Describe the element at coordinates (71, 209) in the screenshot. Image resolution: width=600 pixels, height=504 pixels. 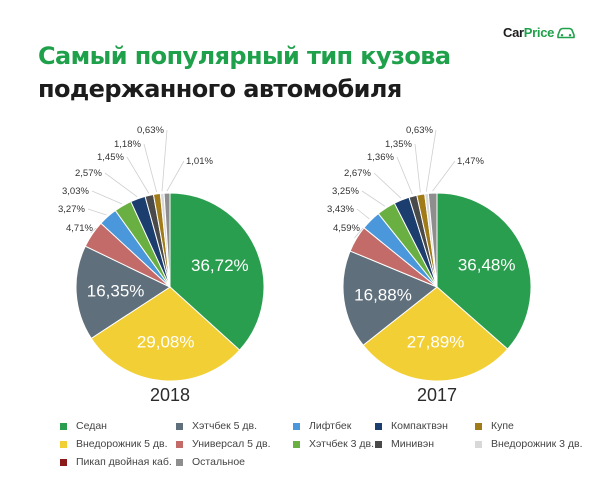
I see `slice-value-label: 3,27%` at that location.